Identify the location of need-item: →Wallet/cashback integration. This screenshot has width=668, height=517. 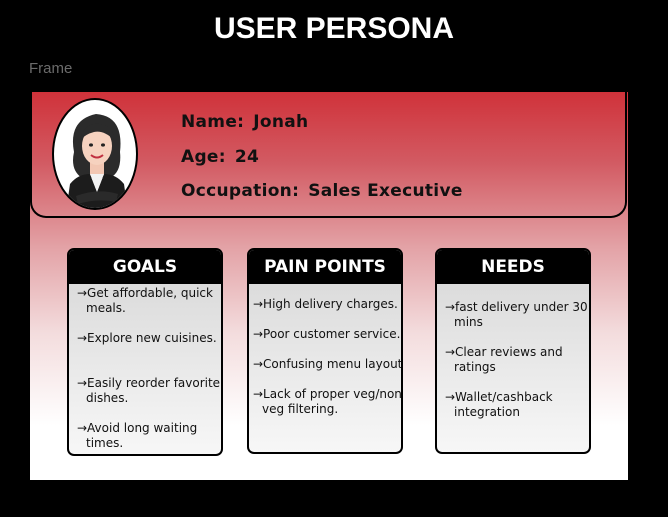
(499, 404).